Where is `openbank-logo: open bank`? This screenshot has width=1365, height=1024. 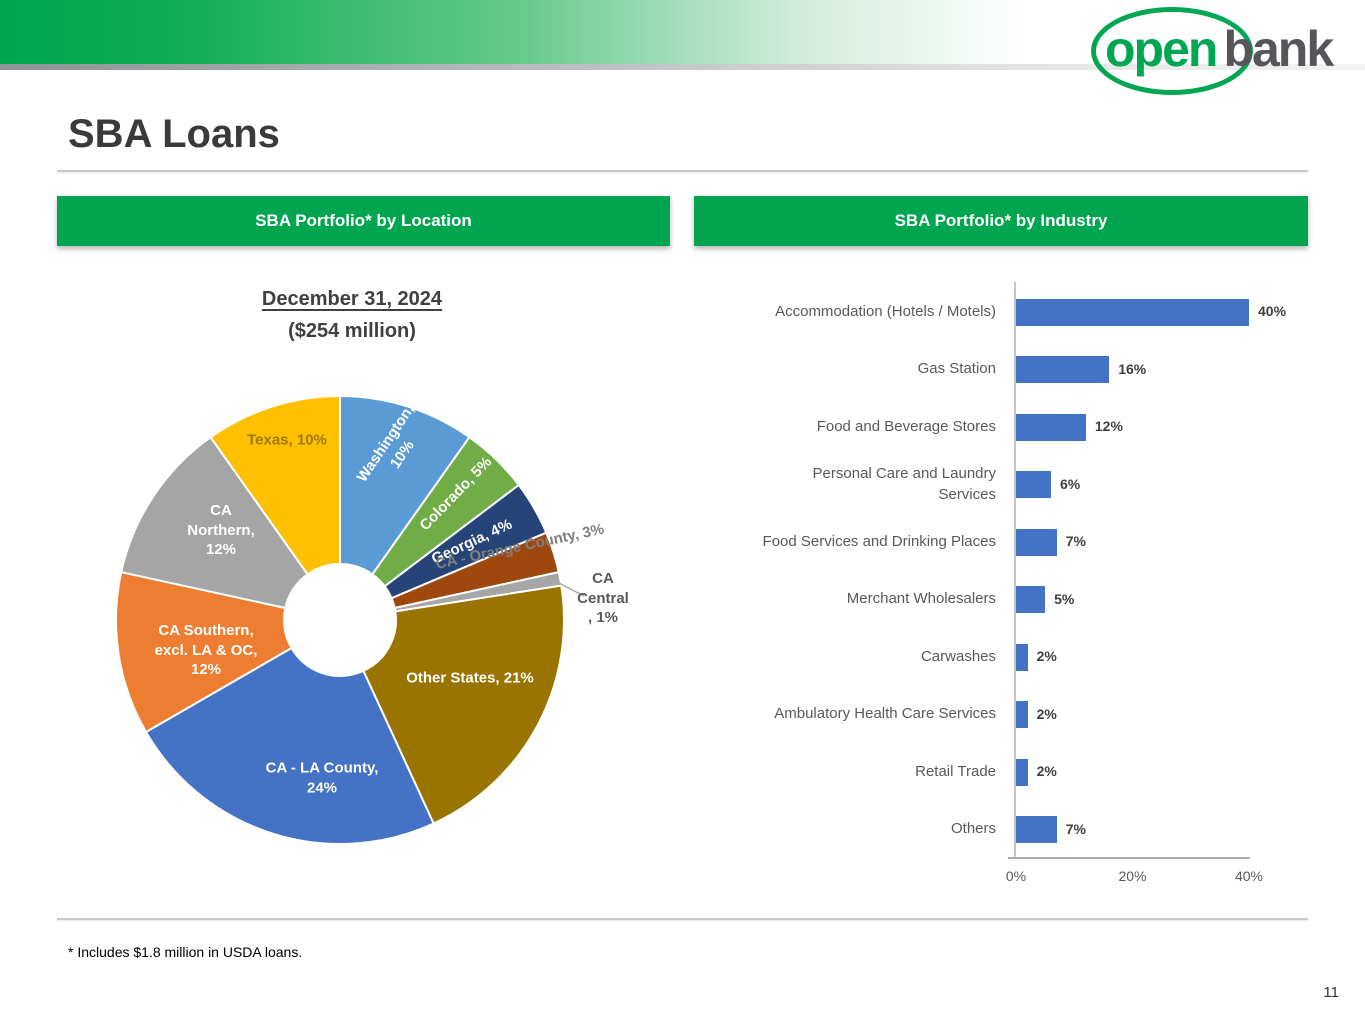
openbank-logo: open bank is located at coordinates (1221, 51).